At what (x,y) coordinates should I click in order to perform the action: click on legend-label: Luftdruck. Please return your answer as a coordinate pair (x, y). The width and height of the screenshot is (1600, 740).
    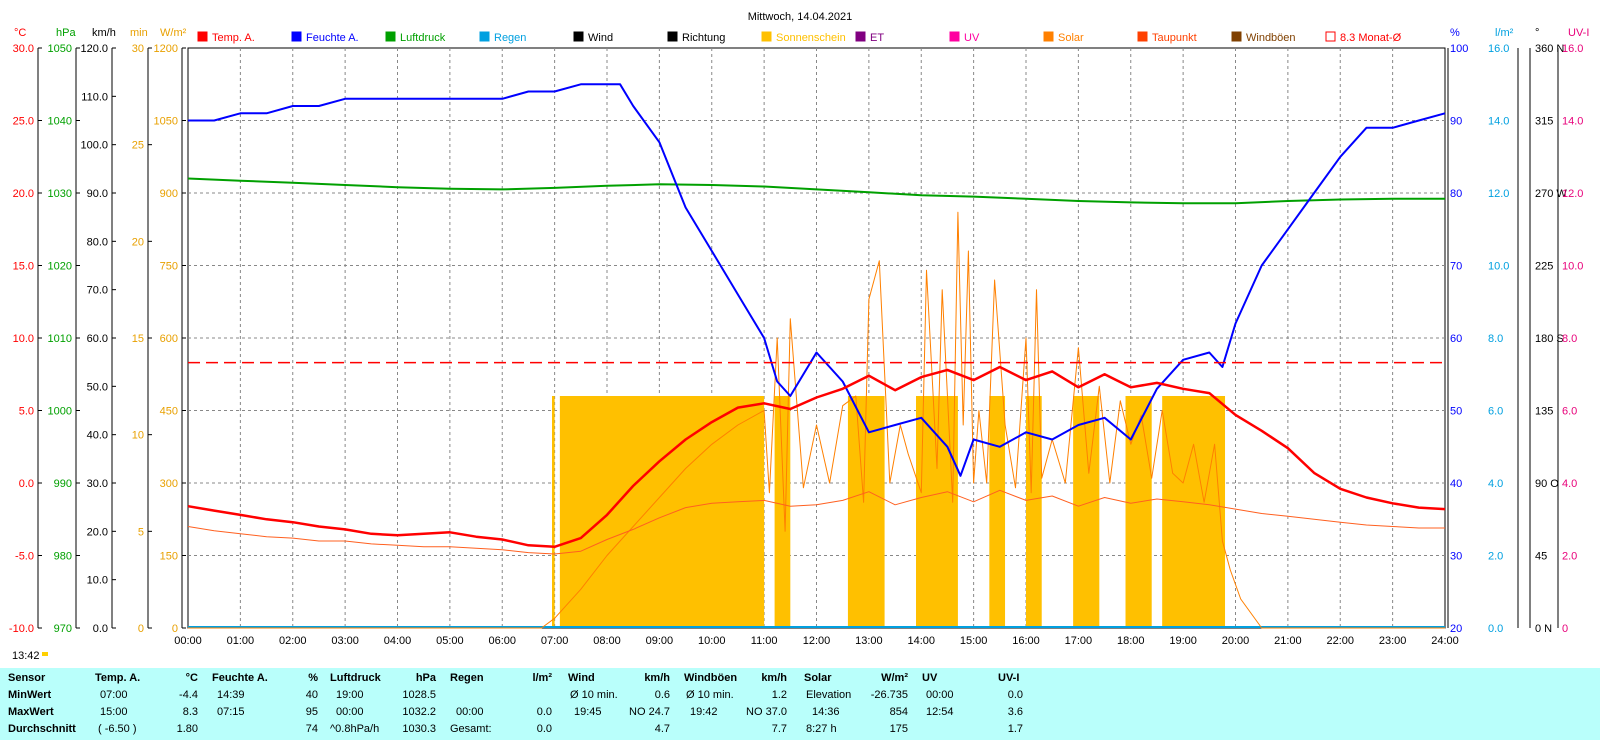
    Looking at the image, I should click on (423, 38).